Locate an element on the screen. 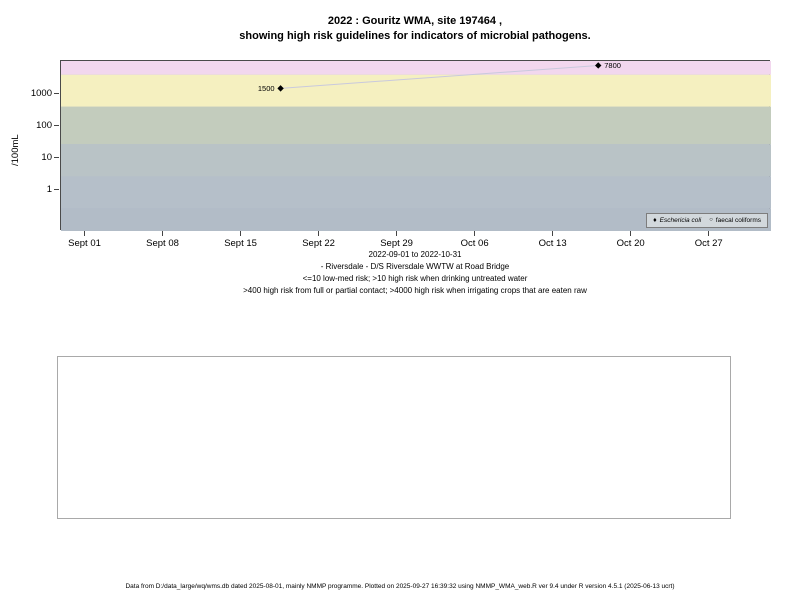 The height and width of the screenshot is (600, 800). y-axis-title: /100mL is located at coordinates (15, 150).